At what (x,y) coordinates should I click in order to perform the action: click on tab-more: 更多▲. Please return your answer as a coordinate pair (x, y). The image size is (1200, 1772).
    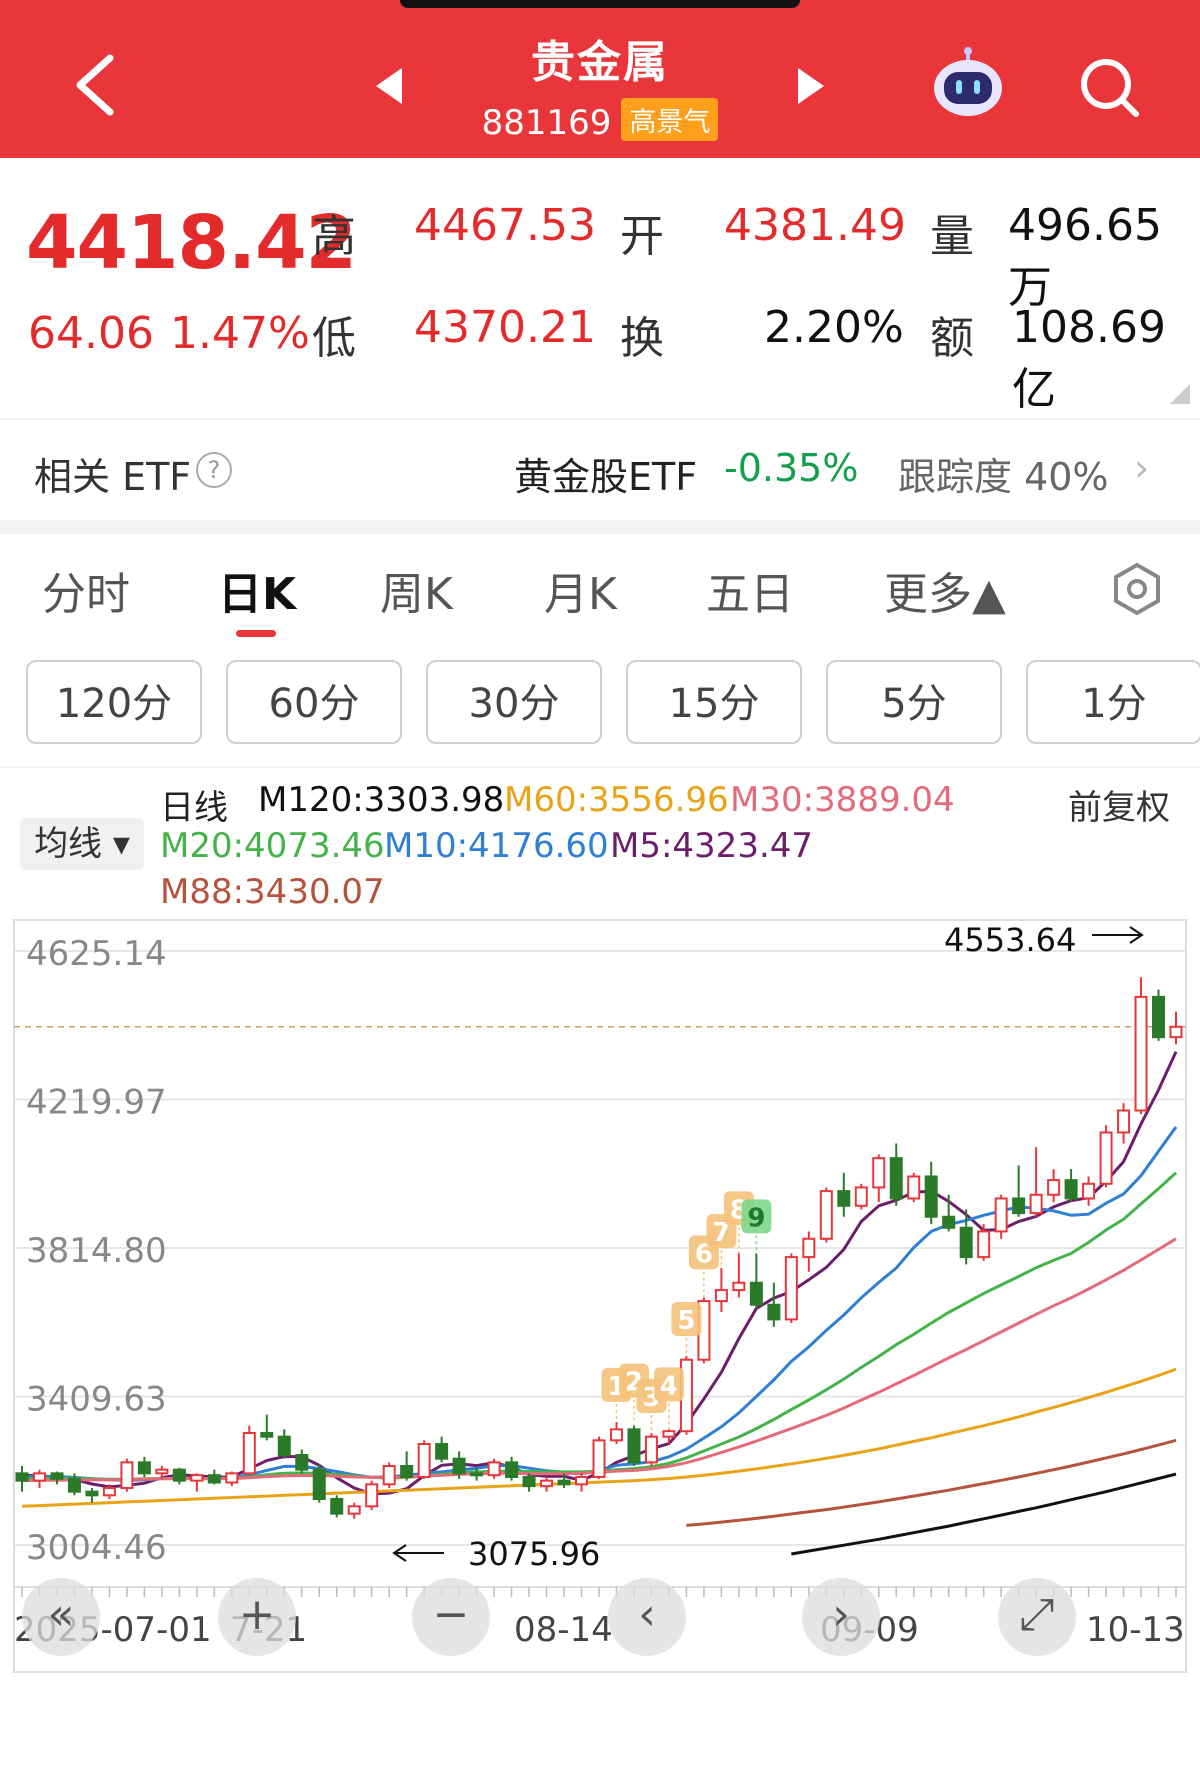
    Looking at the image, I should click on (945, 594).